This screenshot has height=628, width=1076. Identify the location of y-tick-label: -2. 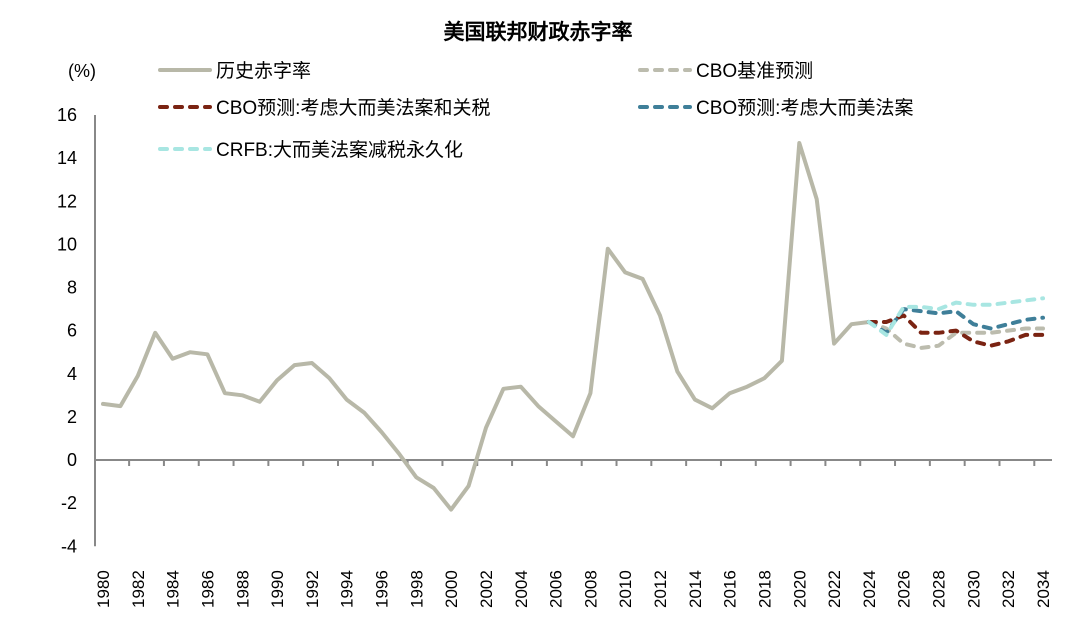
(69, 503).